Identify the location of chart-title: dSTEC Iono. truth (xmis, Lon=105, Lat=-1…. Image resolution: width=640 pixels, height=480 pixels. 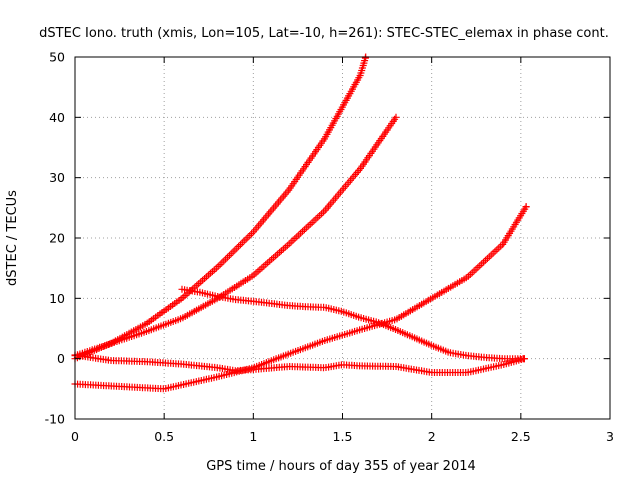
(324, 33).